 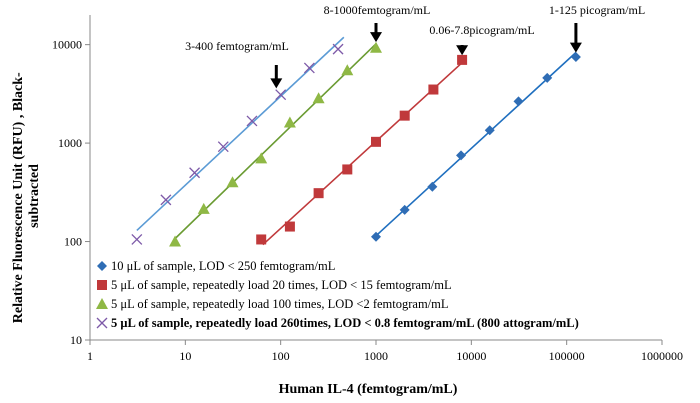 I want to click on annotation-label: 0.06-7.8picogram/mL, so click(x=481, y=30).